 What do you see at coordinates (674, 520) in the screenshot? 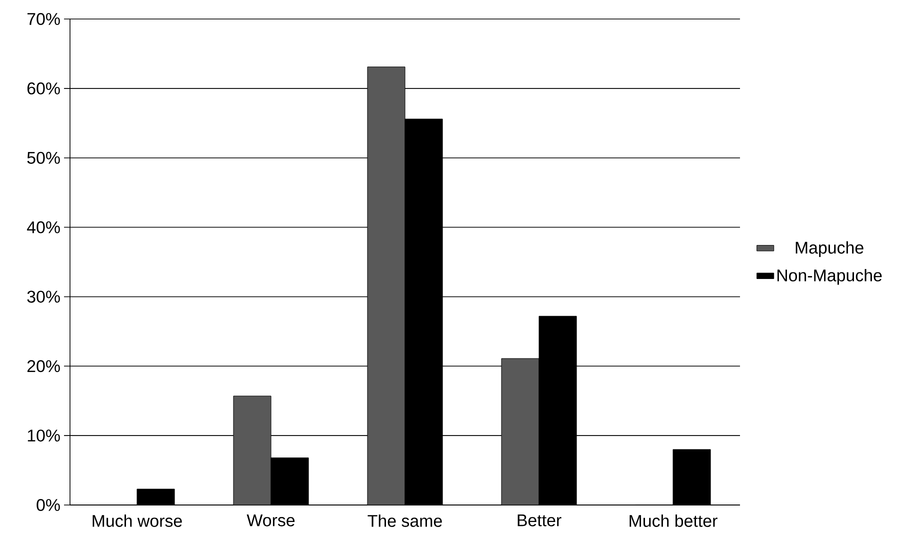
I see `x-tick-label: Much better` at bounding box center [674, 520].